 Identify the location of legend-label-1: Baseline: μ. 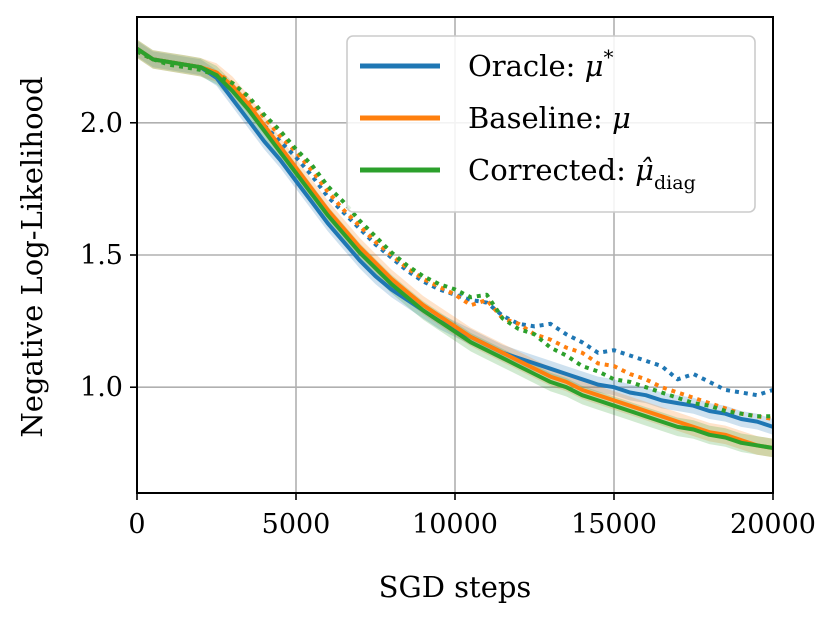
(549, 118).